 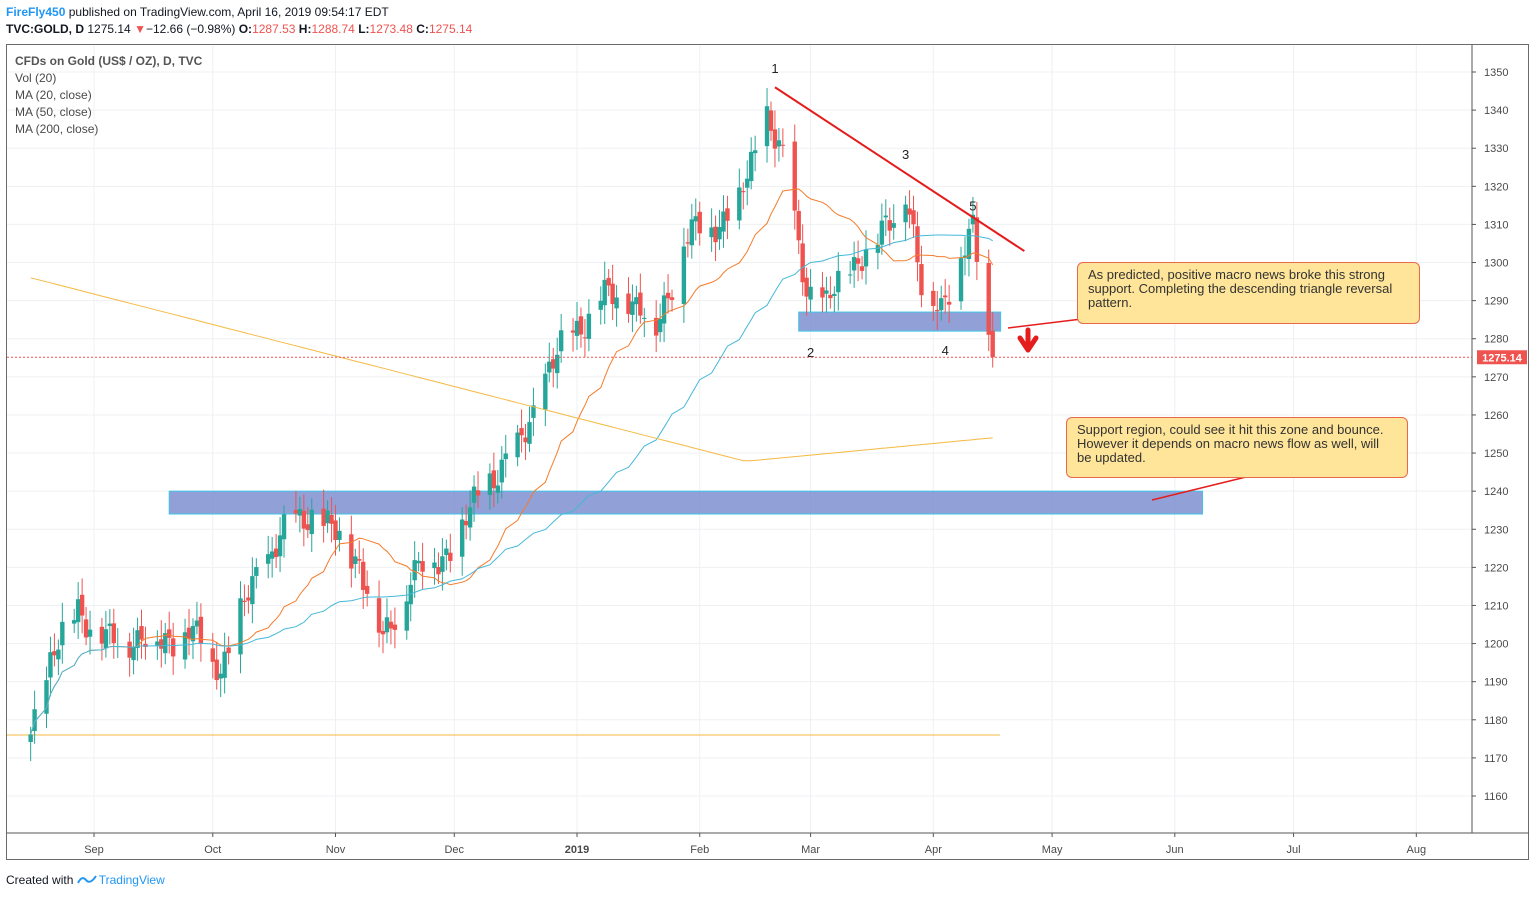 What do you see at coordinates (422, 29) in the screenshot?
I see `close-label: C:` at bounding box center [422, 29].